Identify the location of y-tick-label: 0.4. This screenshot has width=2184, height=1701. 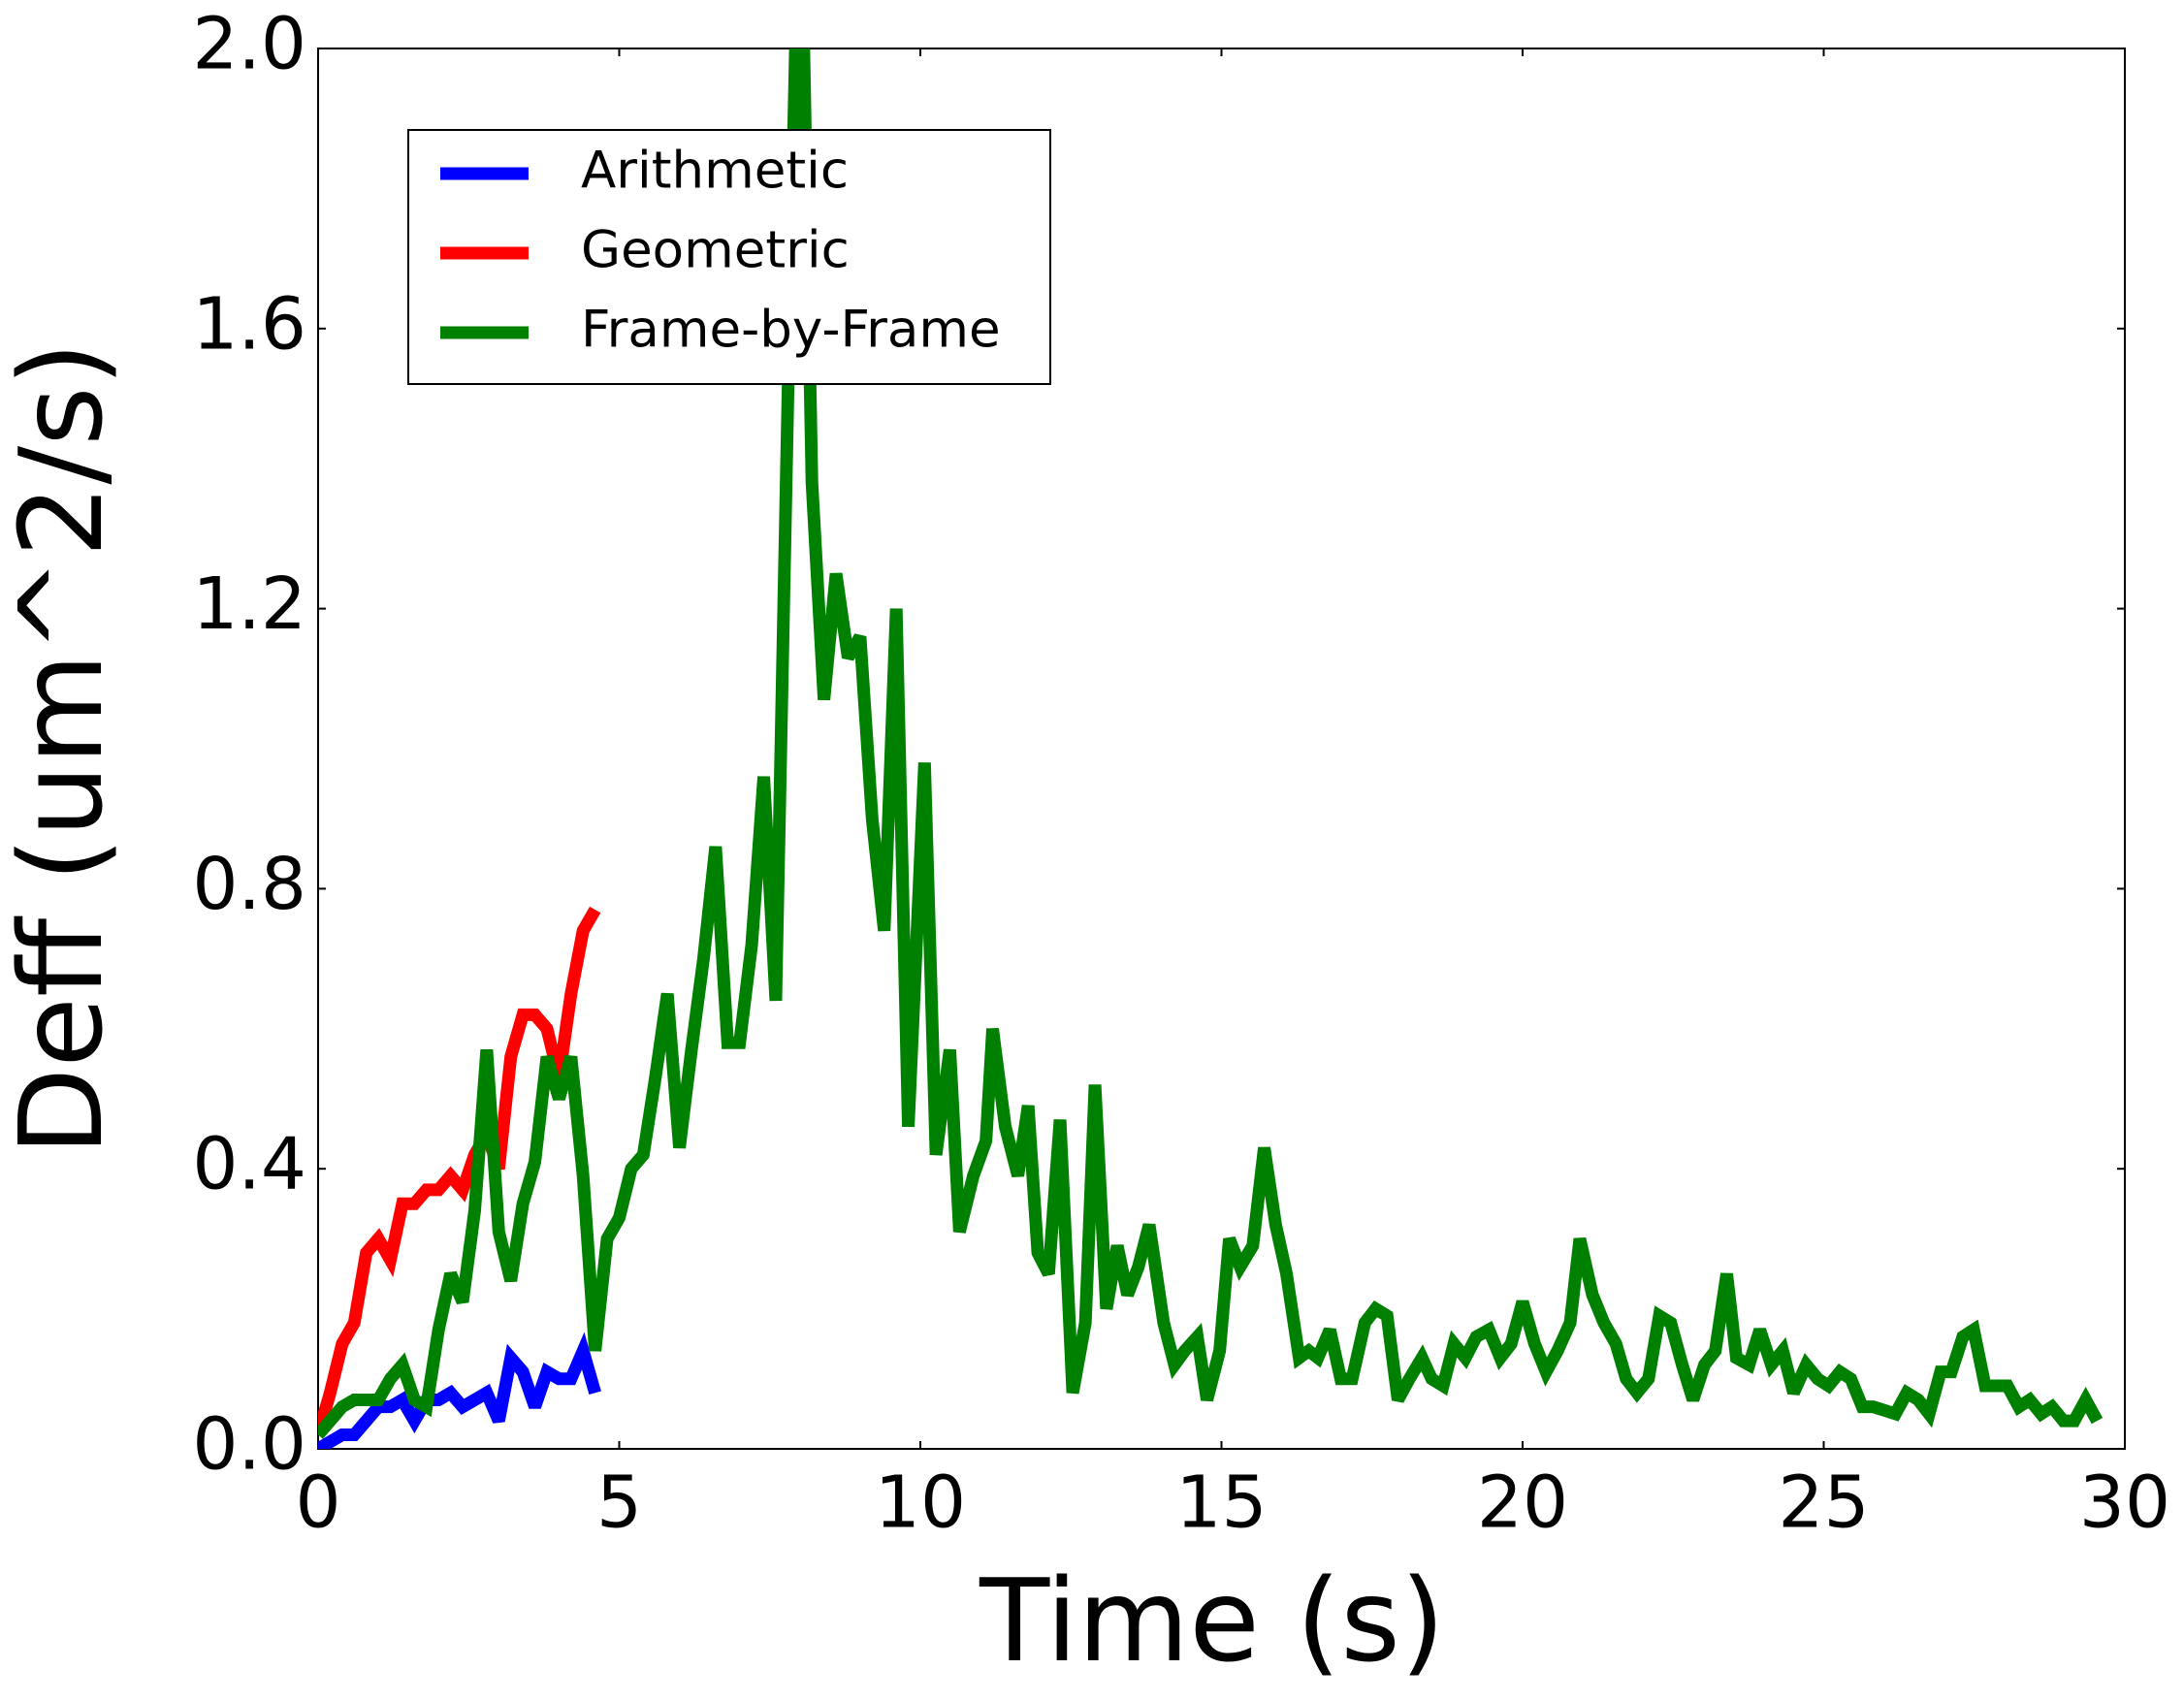
(249, 1164).